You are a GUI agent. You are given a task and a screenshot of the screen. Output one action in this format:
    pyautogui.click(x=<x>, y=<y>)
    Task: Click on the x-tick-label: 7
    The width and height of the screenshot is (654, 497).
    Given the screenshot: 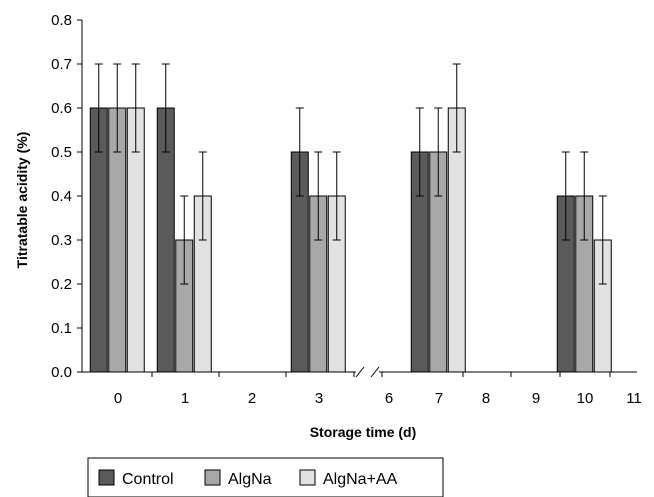 What is the action you would take?
    pyautogui.click(x=439, y=398)
    